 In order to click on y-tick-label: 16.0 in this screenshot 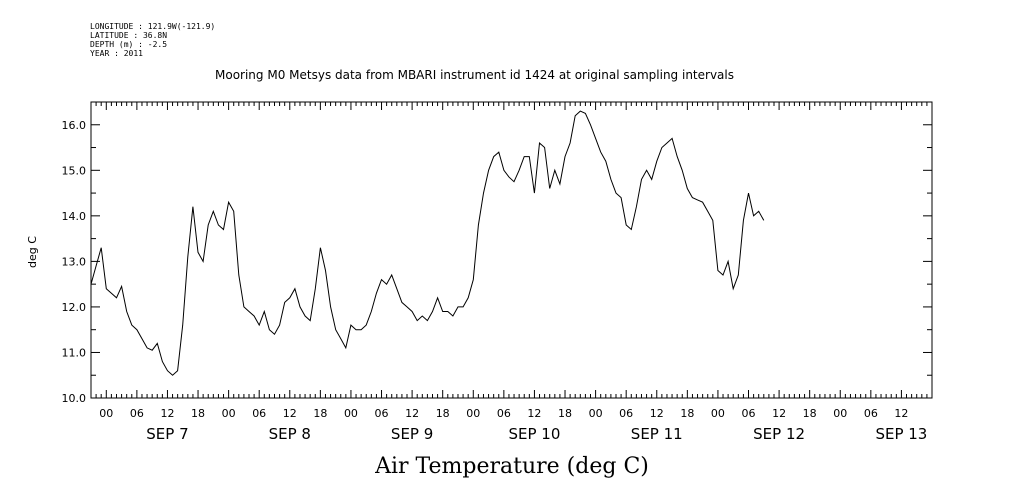, I will do `click(74, 125)`.